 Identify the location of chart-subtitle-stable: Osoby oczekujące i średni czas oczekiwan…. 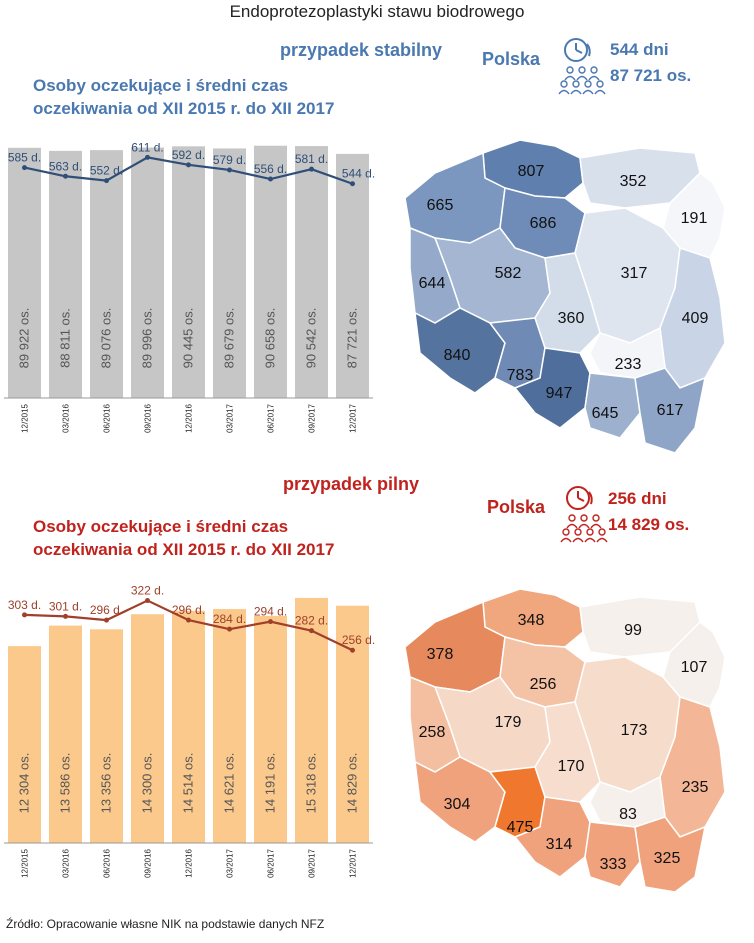
(183, 97).